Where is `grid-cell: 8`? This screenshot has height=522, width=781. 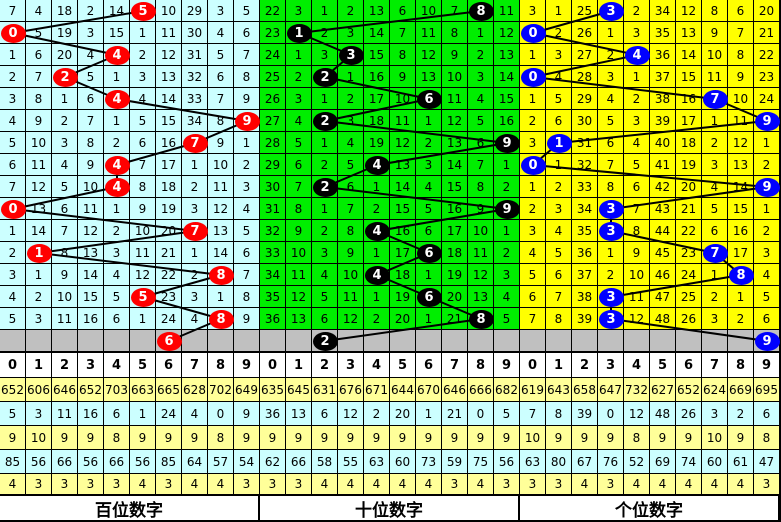 grid-cell: 8 is located at coordinates (741, 55).